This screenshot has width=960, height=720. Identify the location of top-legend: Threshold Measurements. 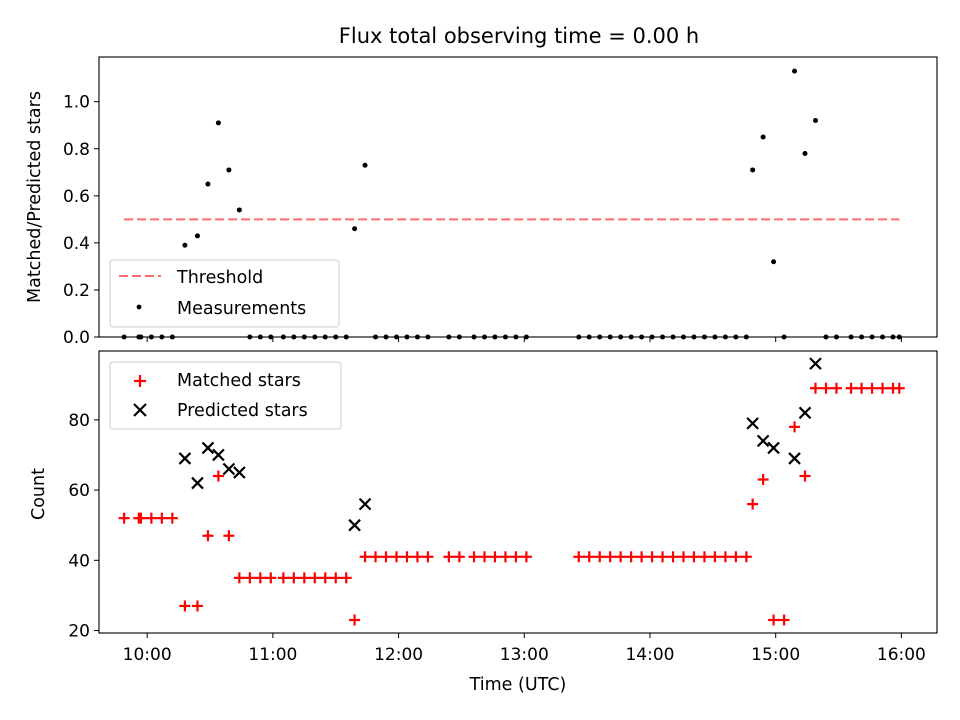
(224, 293).